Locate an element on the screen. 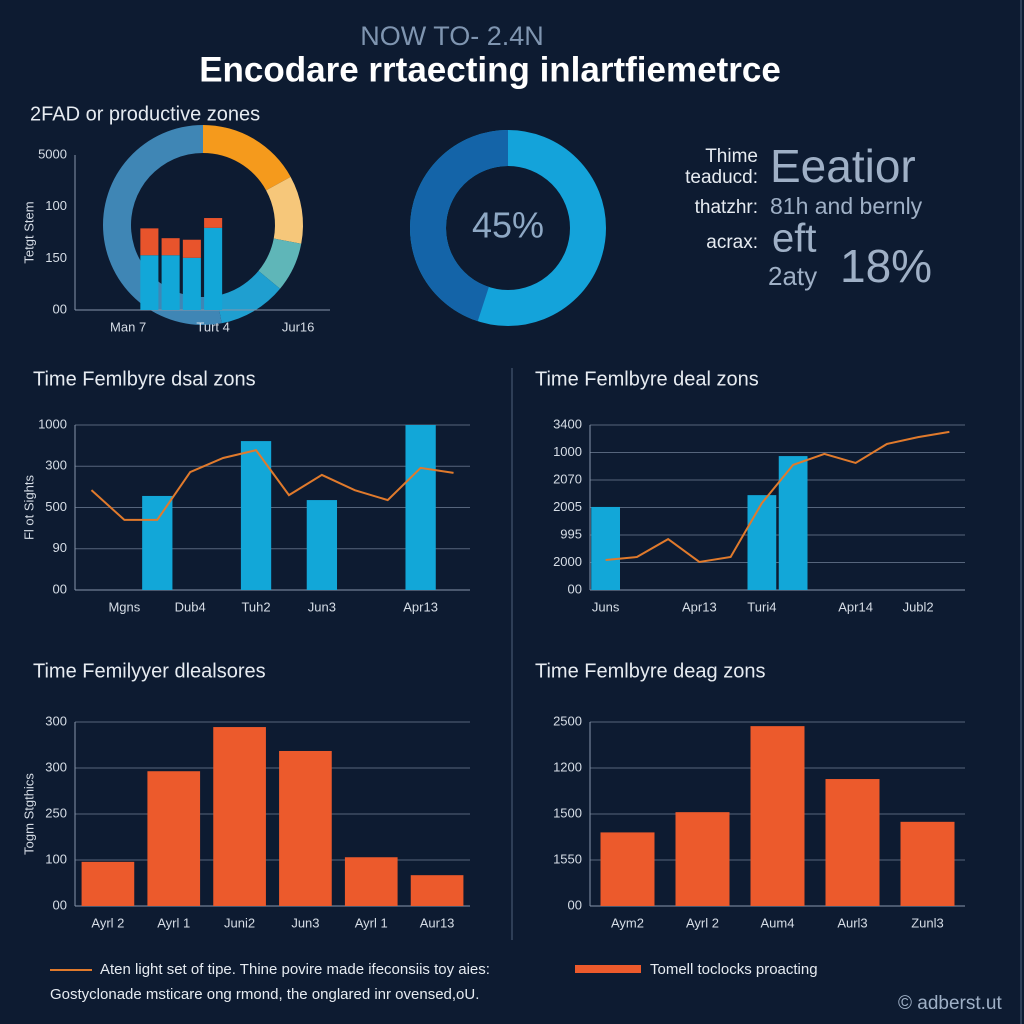 Image resolution: width=1024 pixels, height=1024 pixels. y-tick-label: 3400 is located at coordinates (567, 423).